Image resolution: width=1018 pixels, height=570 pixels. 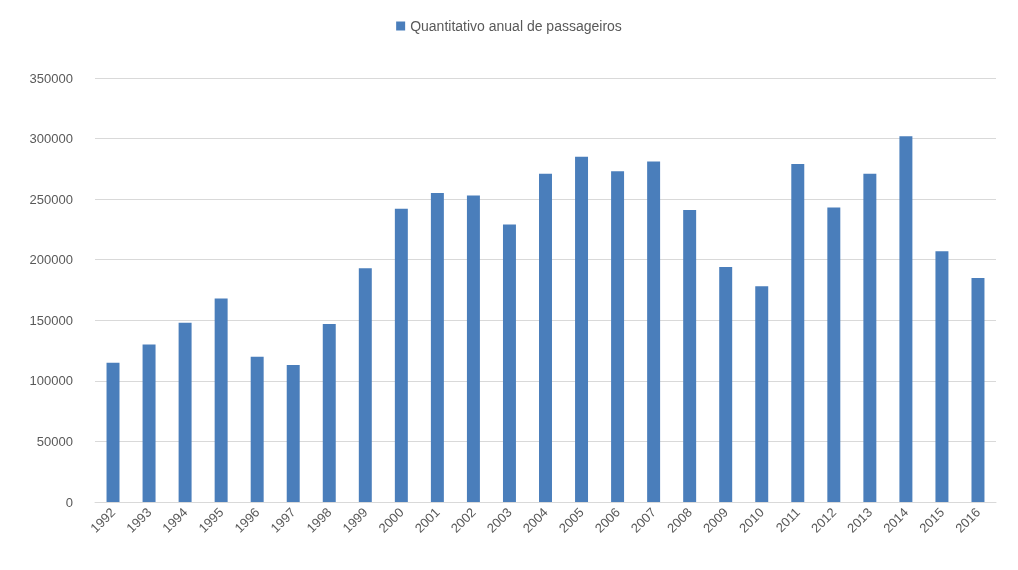 I want to click on y-tick-label: 150000, so click(x=51, y=320).